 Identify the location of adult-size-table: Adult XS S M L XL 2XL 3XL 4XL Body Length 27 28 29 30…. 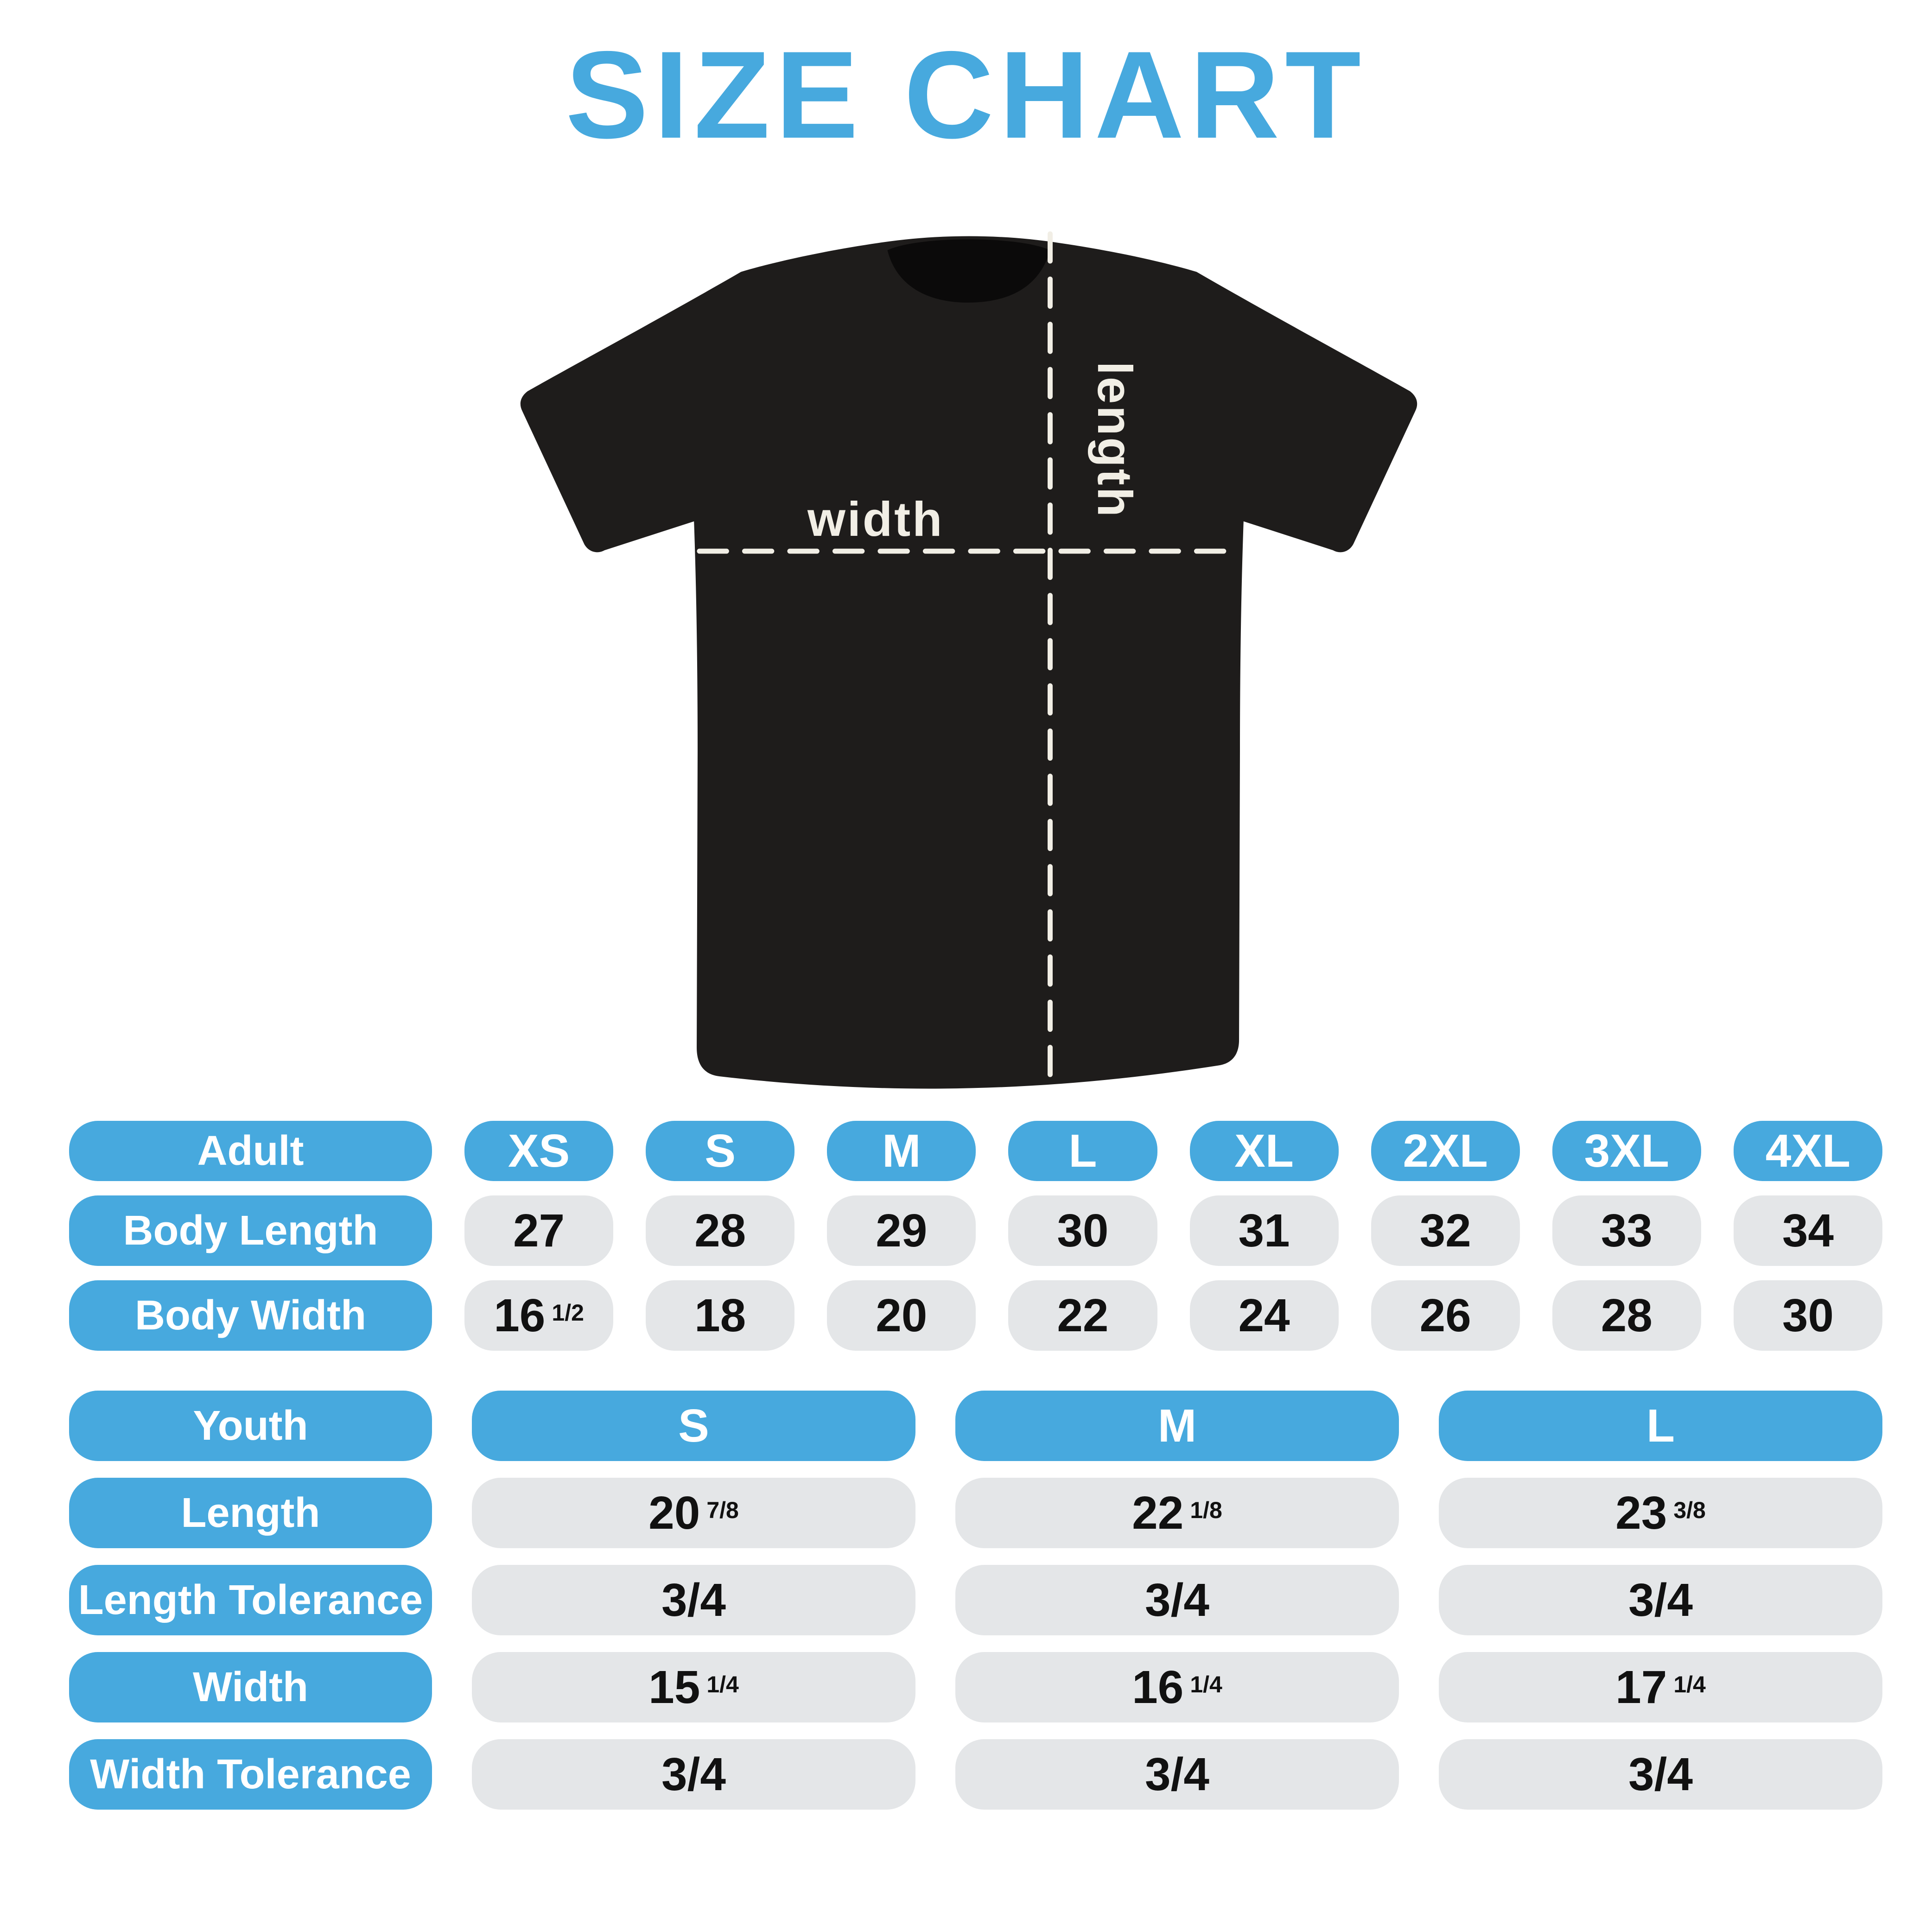
(975, 1236).